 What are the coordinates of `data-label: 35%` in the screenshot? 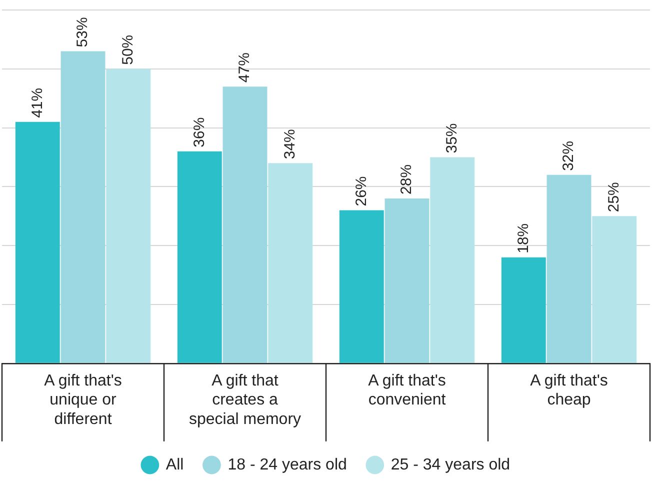 It's located at (452, 138).